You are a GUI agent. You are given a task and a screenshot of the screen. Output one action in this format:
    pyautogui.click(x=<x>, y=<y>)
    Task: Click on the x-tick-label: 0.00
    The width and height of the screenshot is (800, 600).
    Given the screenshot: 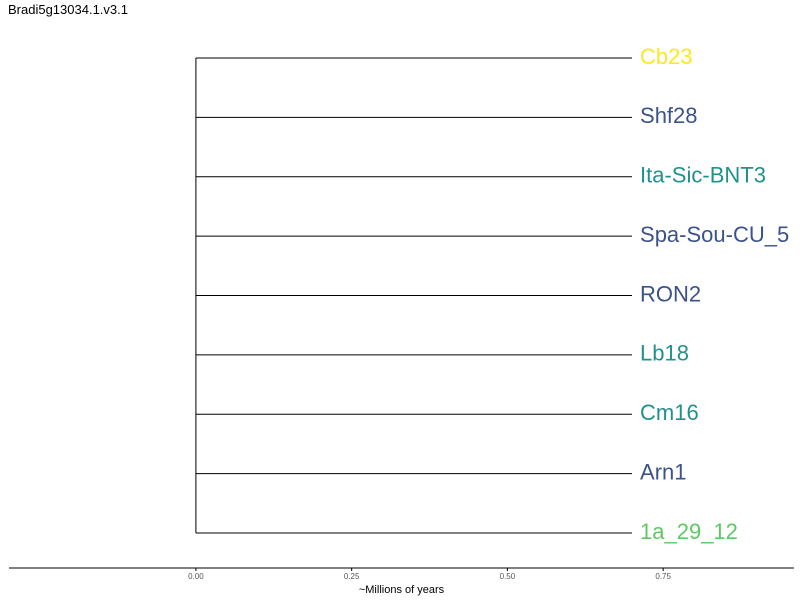 What is the action you would take?
    pyautogui.click(x=196, y=576)
    